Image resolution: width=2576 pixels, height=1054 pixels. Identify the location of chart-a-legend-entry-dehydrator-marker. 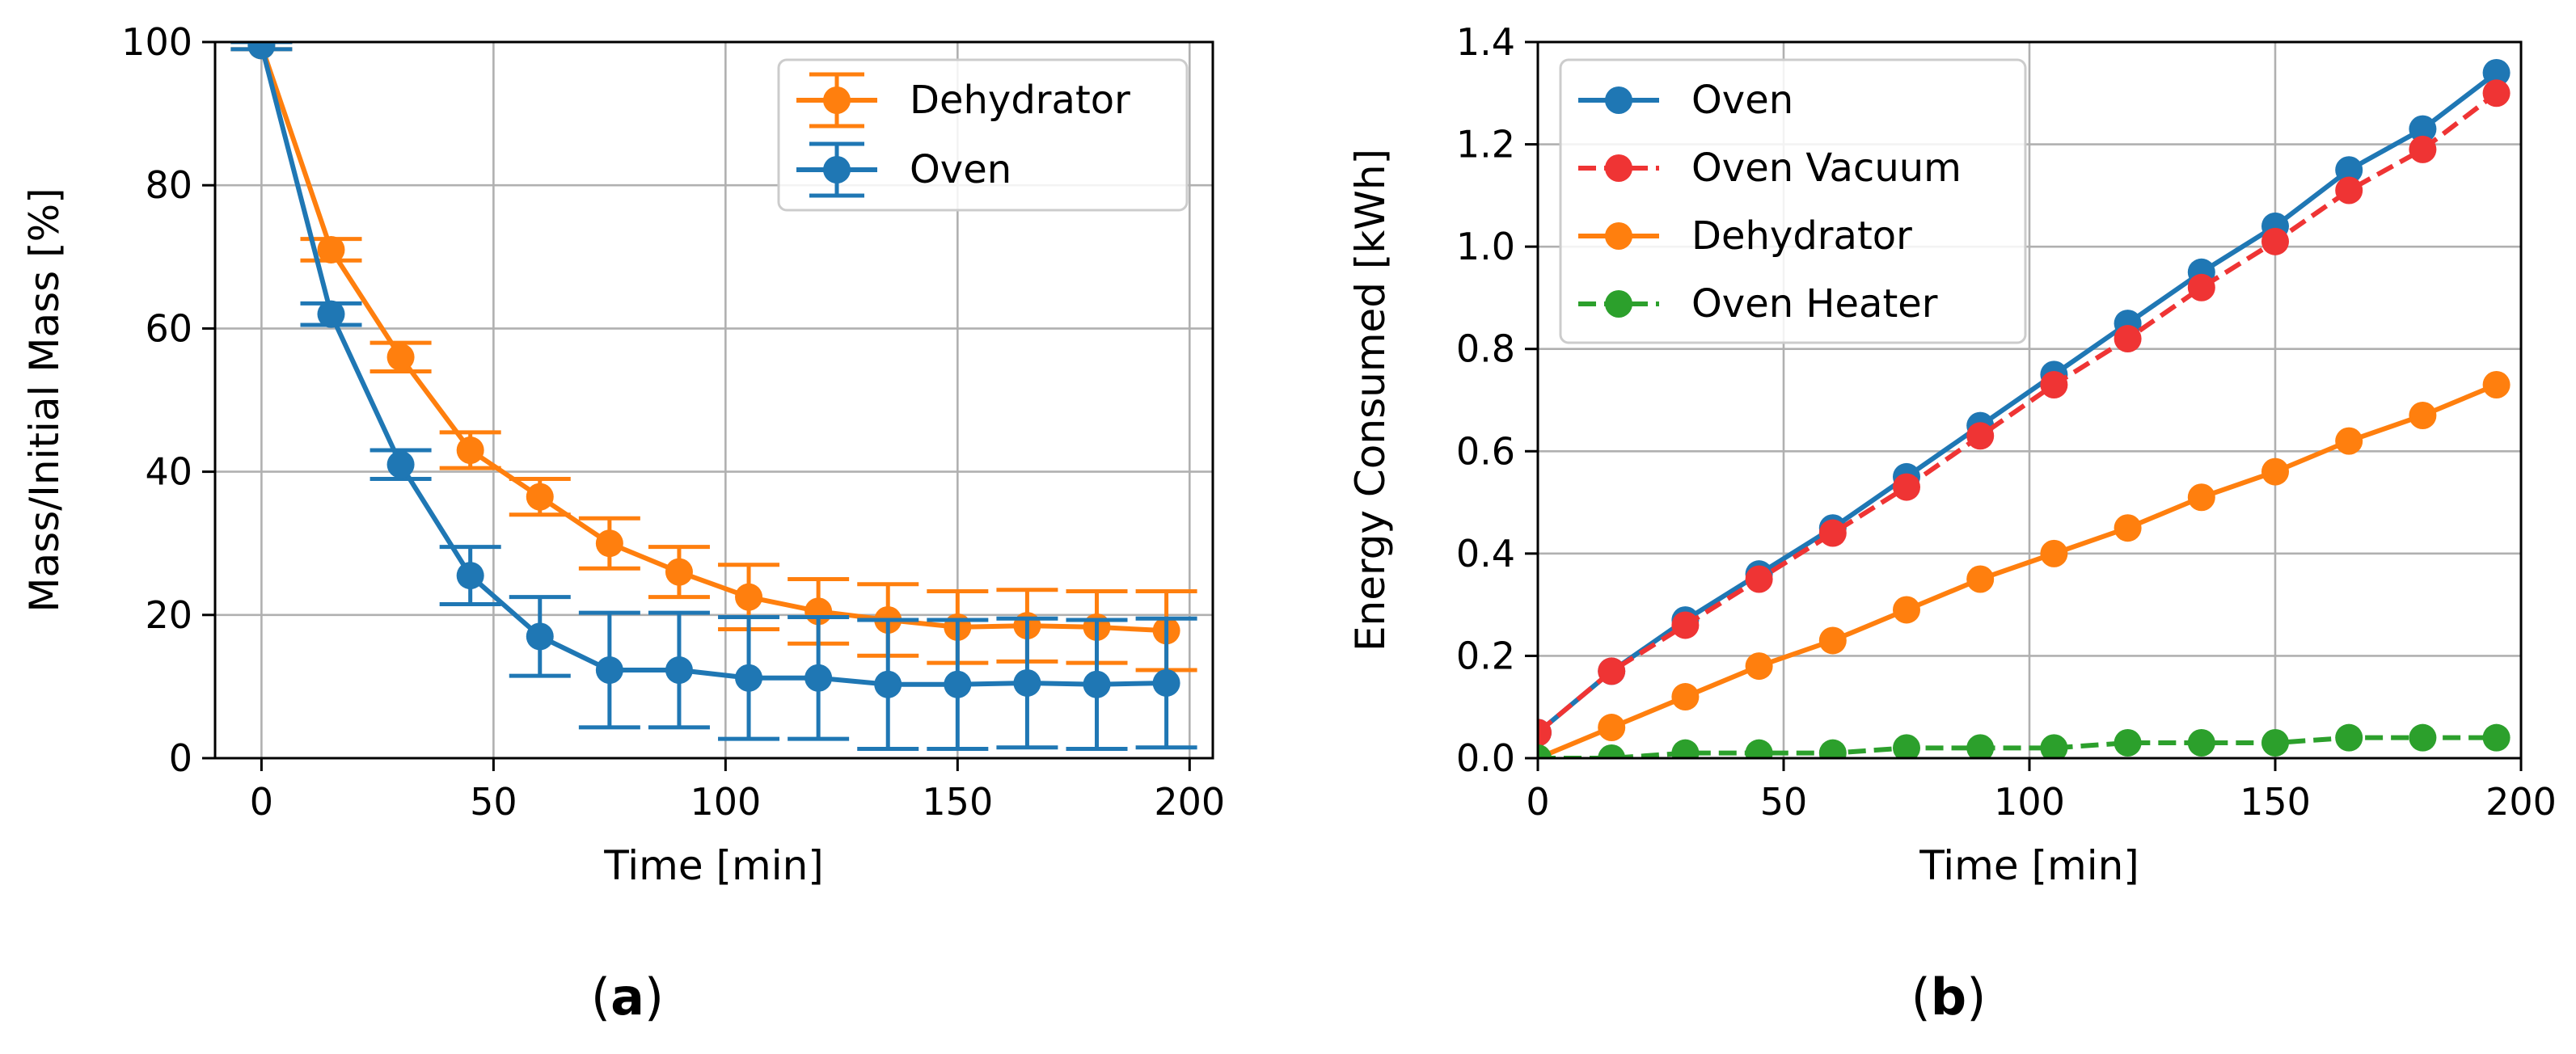
(837, 100).